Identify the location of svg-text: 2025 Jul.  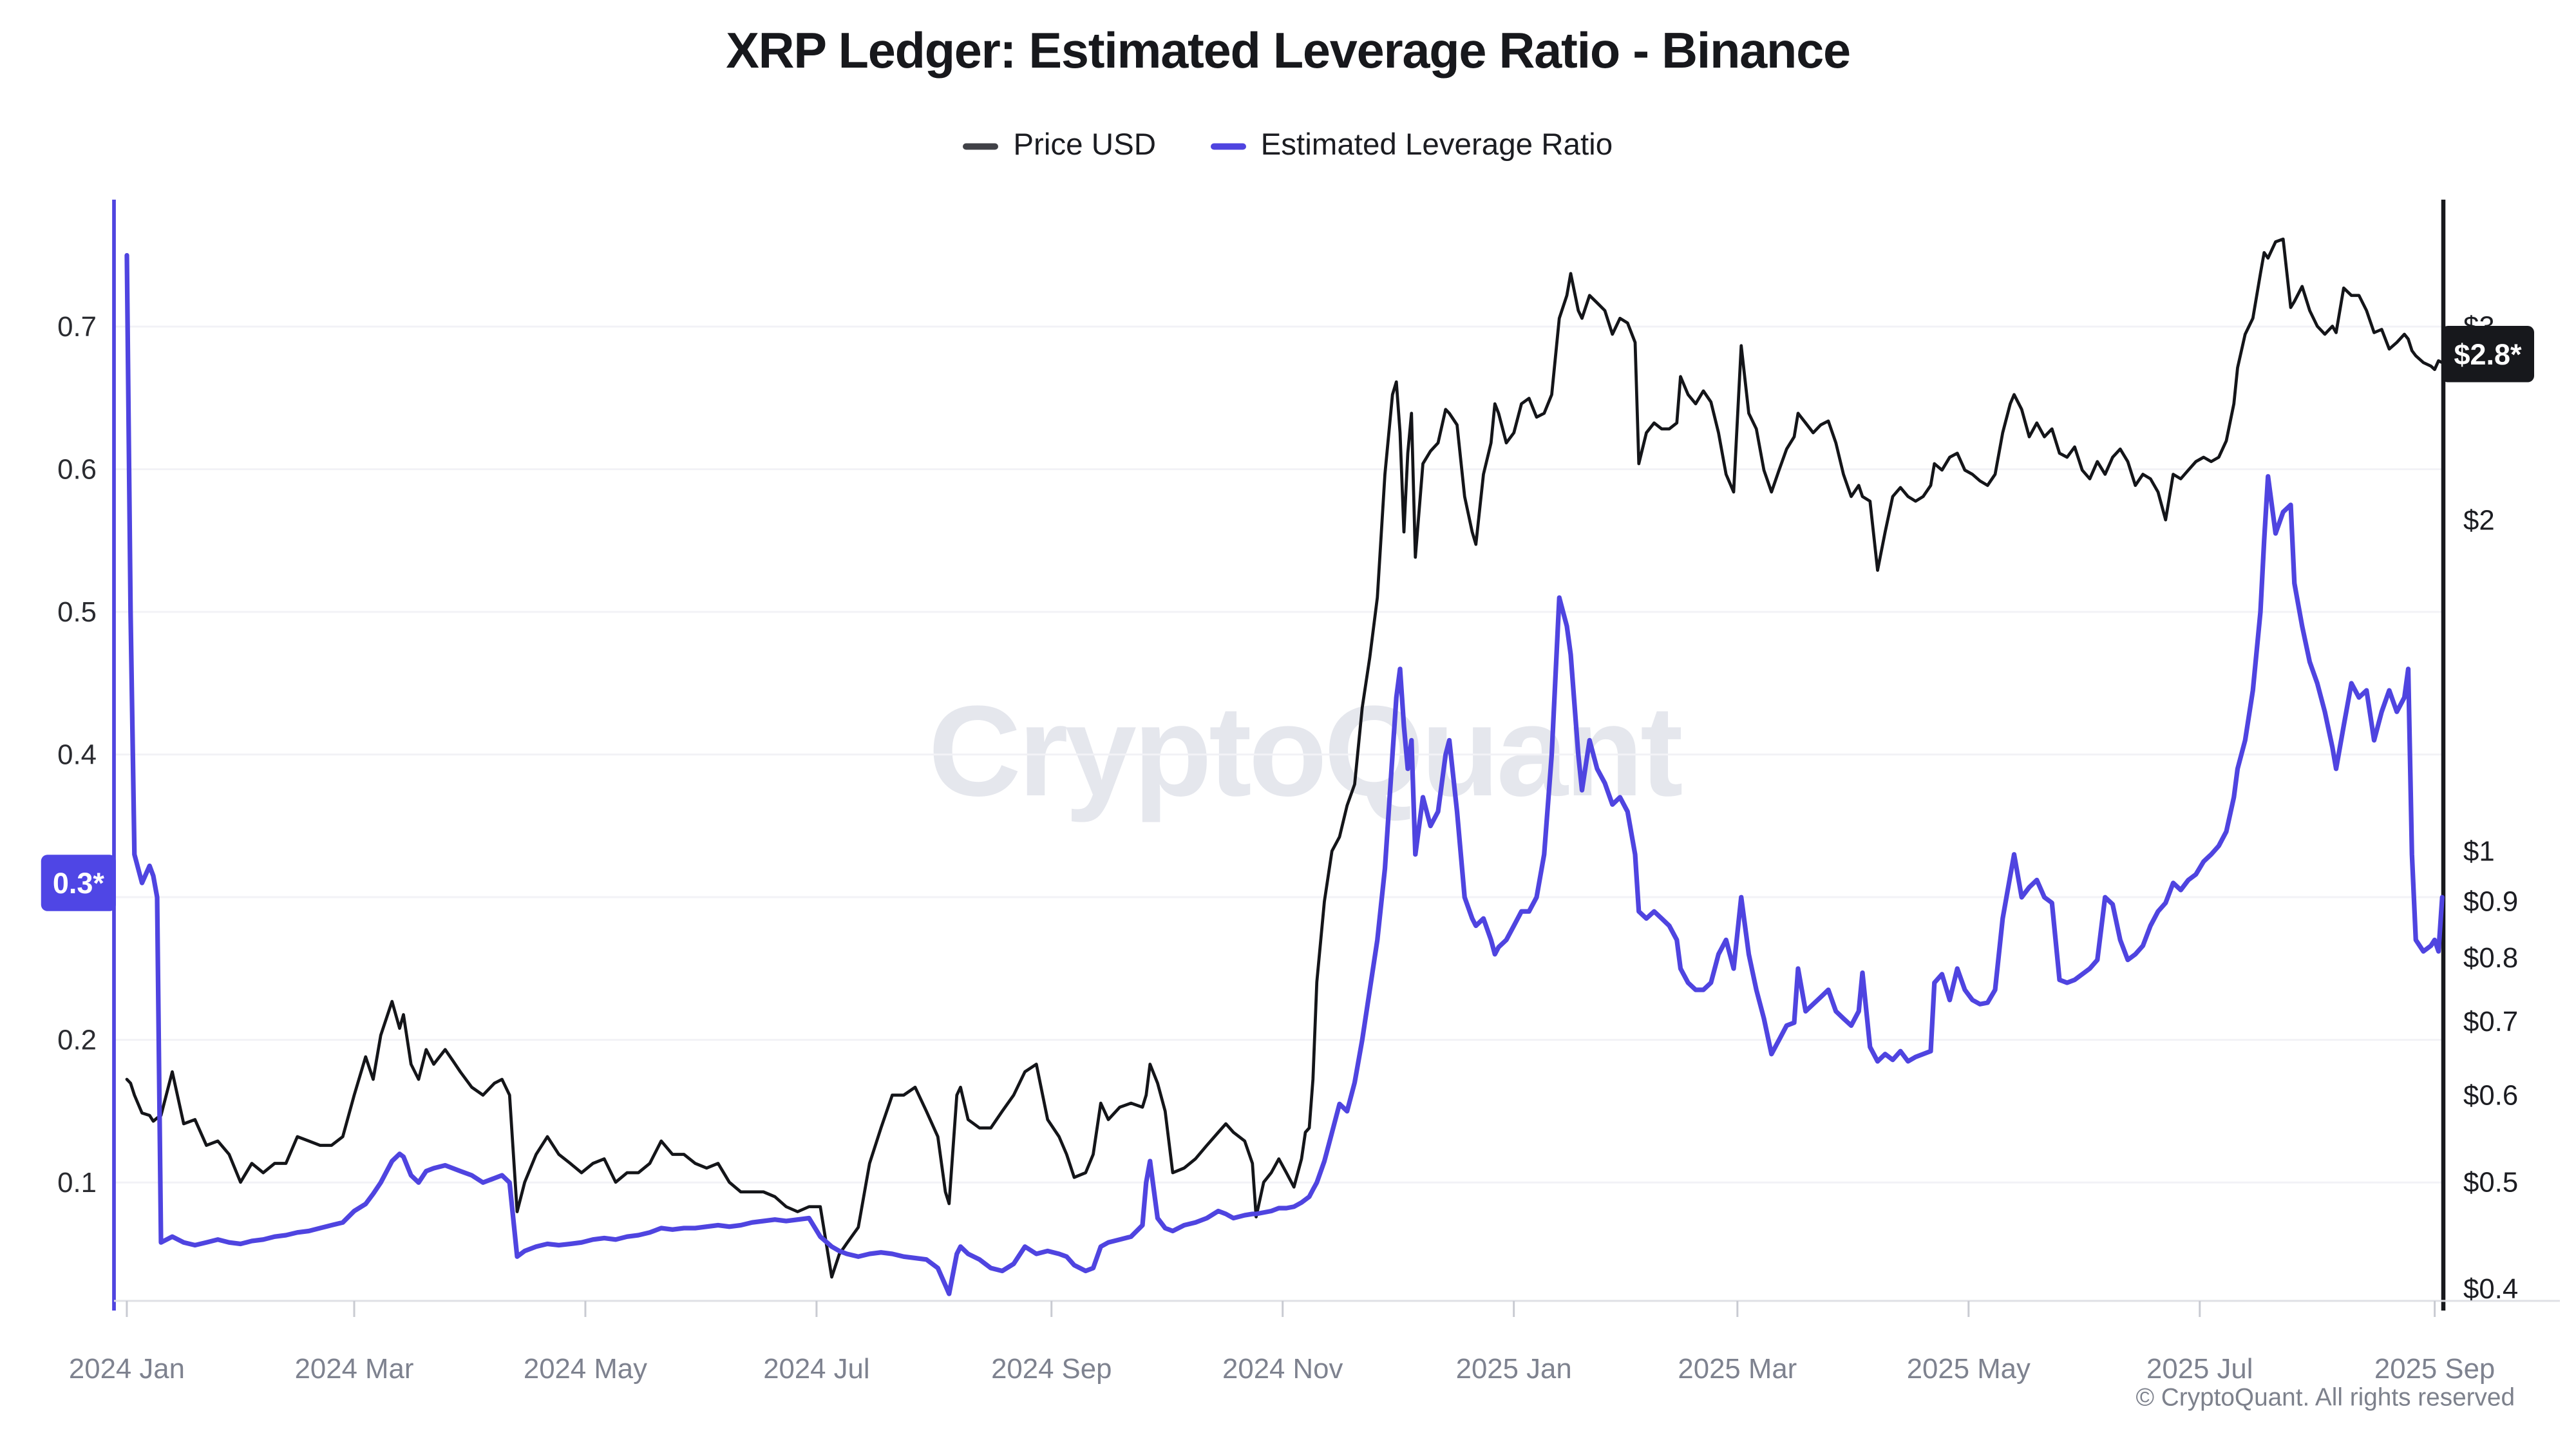
(2200, 1369).